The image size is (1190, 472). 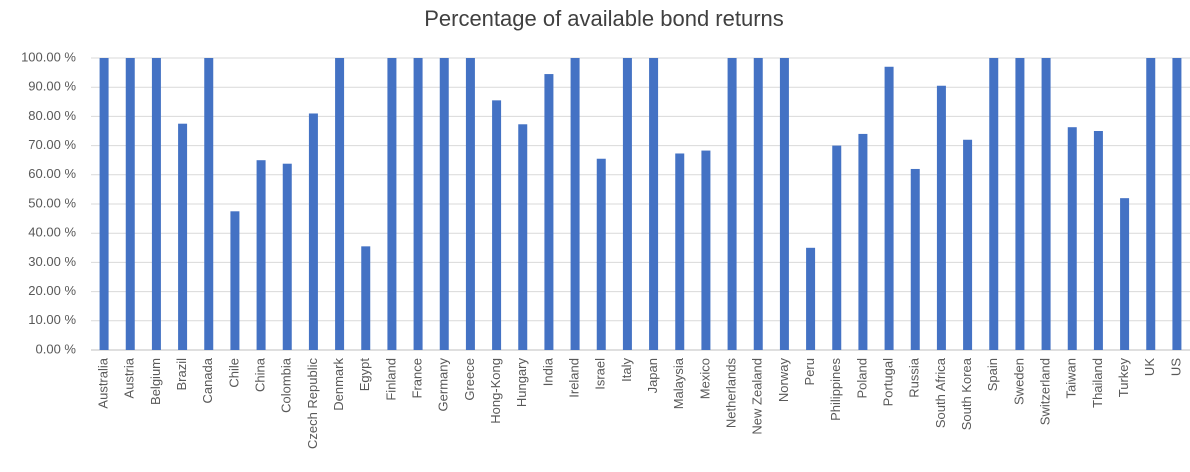 I want to click on x-tick-label: Australia, so click(x=103, y=382).